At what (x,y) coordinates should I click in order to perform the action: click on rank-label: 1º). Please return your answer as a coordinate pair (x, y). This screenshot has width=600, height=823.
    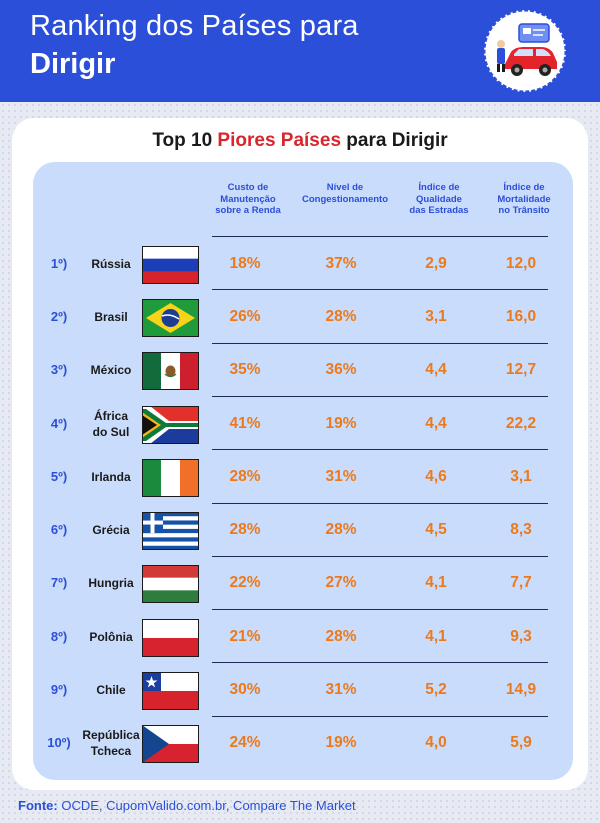
    Looking at the image, I should click on (59, 263).